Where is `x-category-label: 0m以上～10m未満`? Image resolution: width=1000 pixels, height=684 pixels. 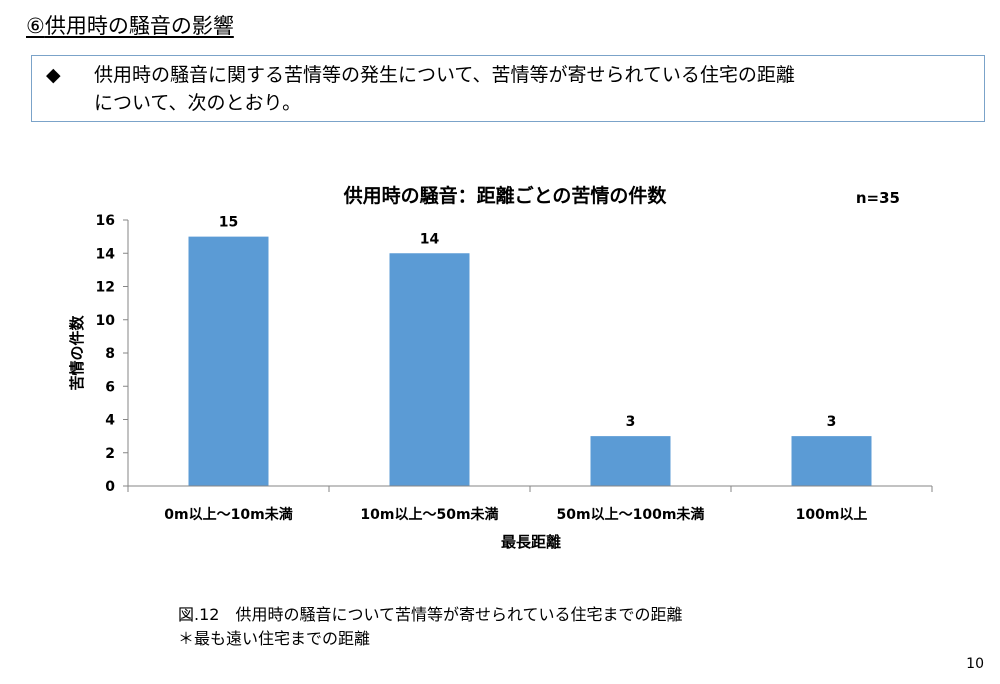
x-category-label: 0m以上～10m未満 is located at coordinates (228, 514).